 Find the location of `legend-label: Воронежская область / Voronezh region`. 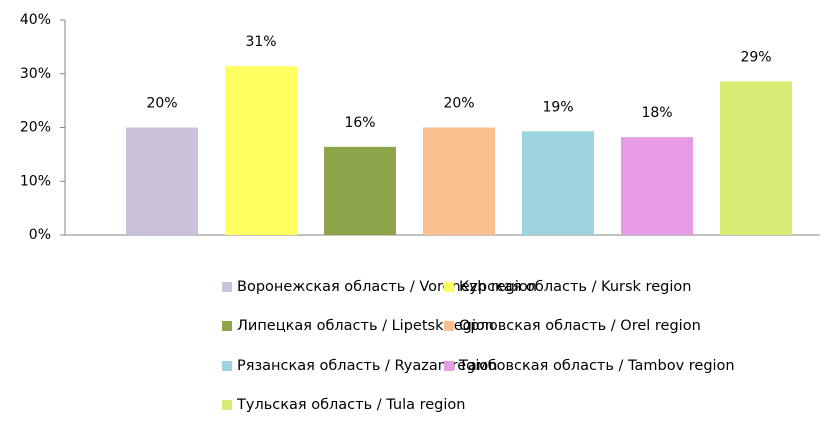

legend-label: Воронежская область / Voronezh region is located at coordinates (387, 287).